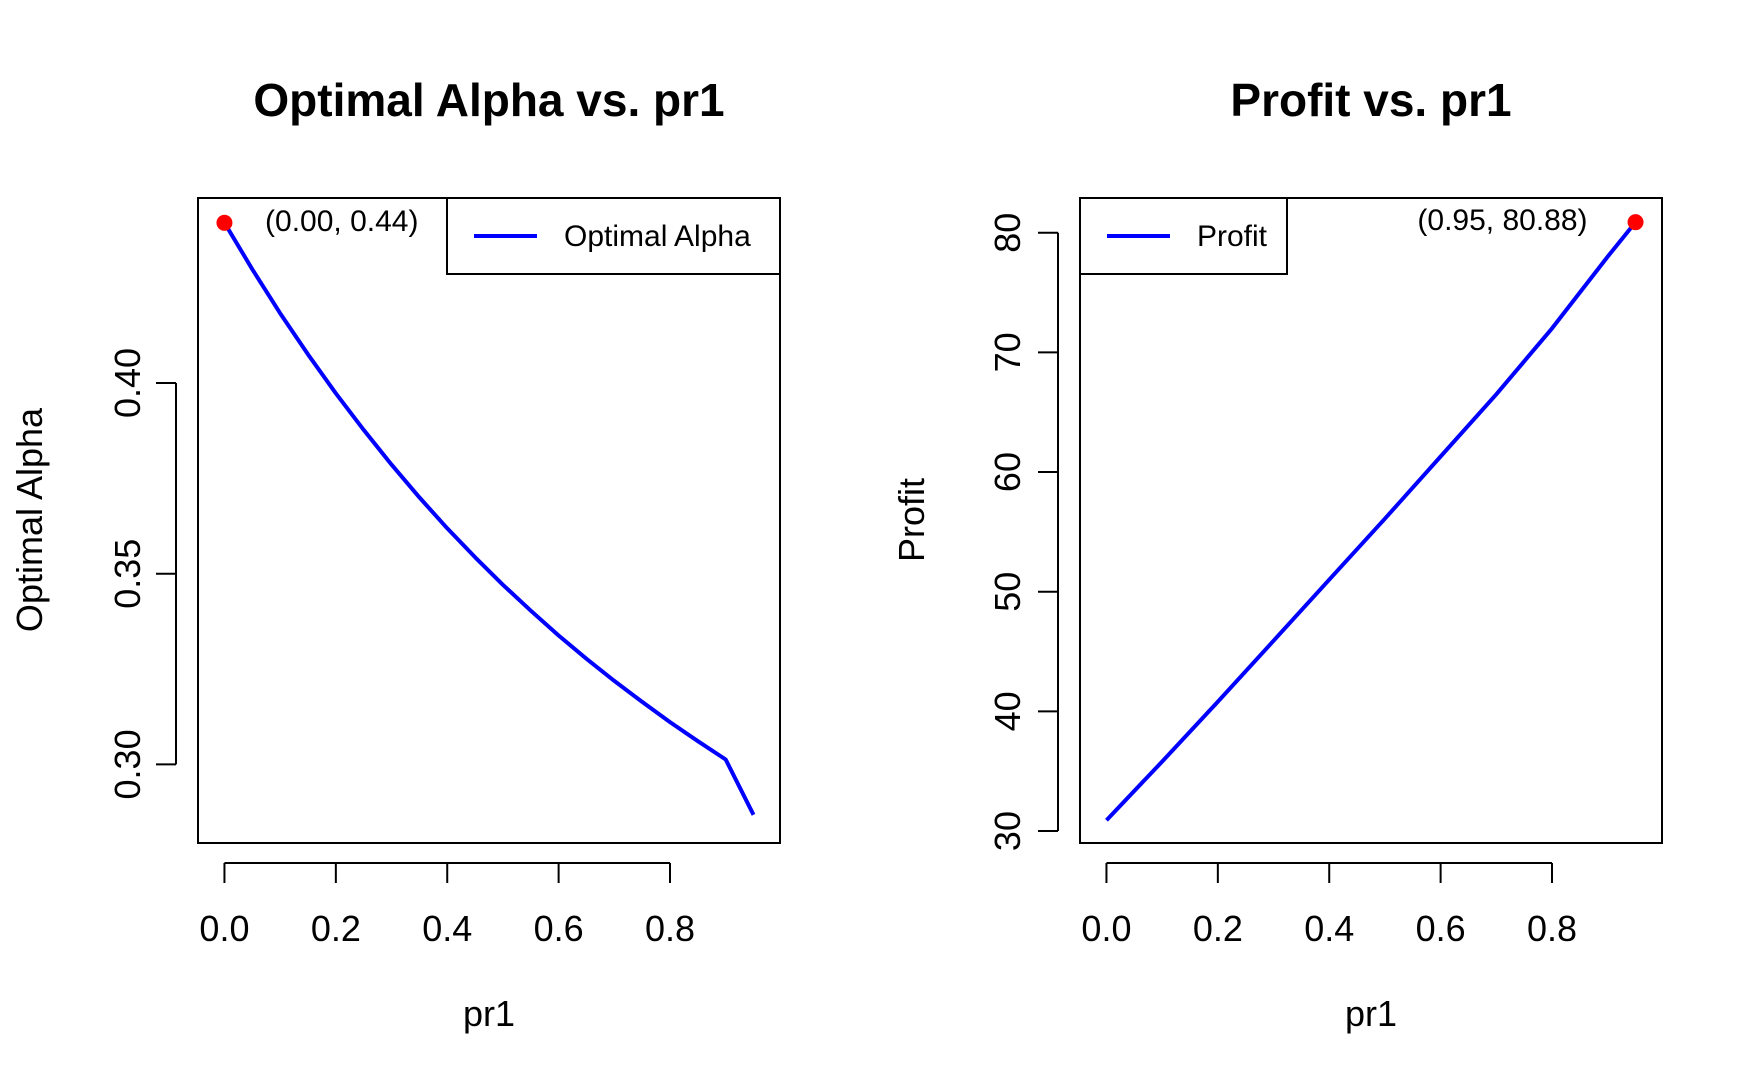  What do you see at coordinates (1007, 233) in the screenshot?
I see `y-tick-label: 80` at bounding box center [1007, 233].